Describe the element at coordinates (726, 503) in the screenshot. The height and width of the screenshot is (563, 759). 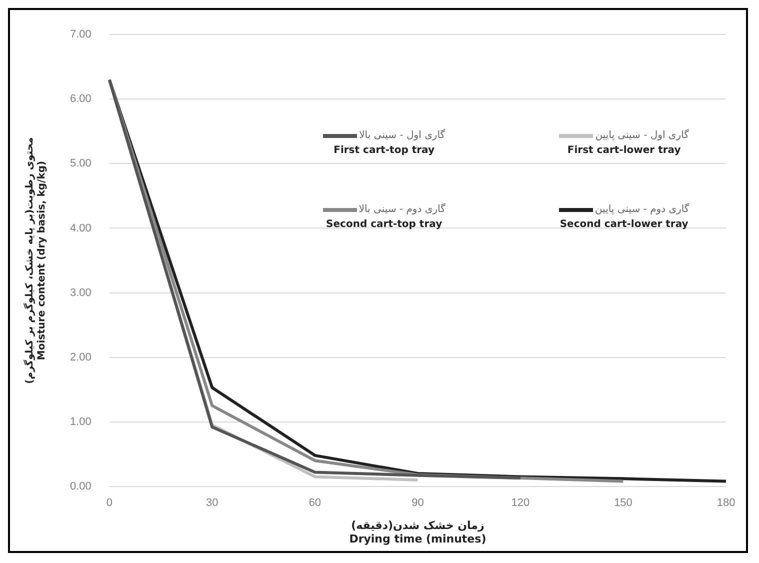
I see `x-tick-label: 180` at that location.